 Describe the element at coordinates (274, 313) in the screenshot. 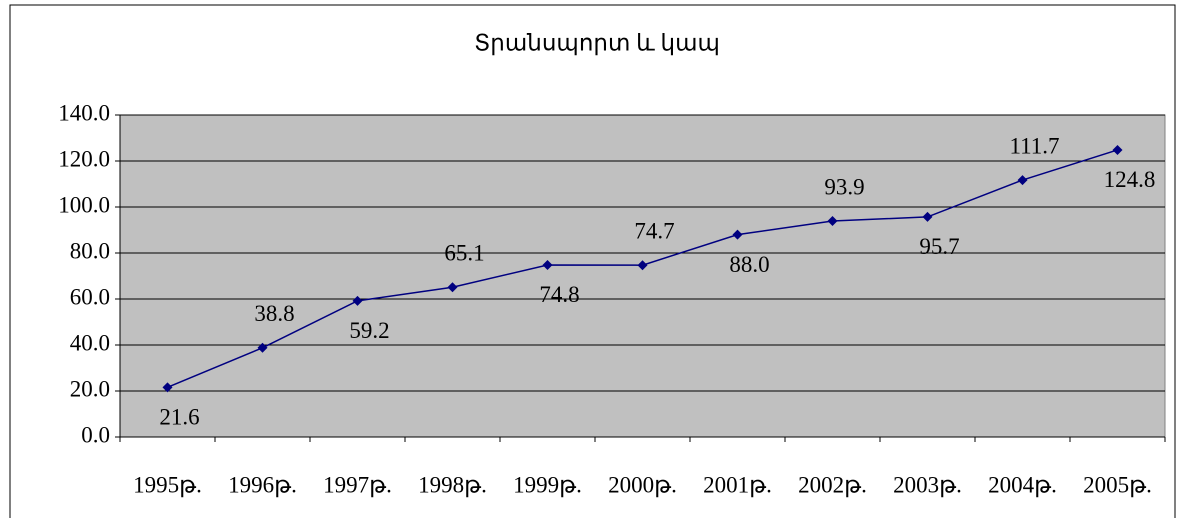

I see `data-label: 38.8` at that location.